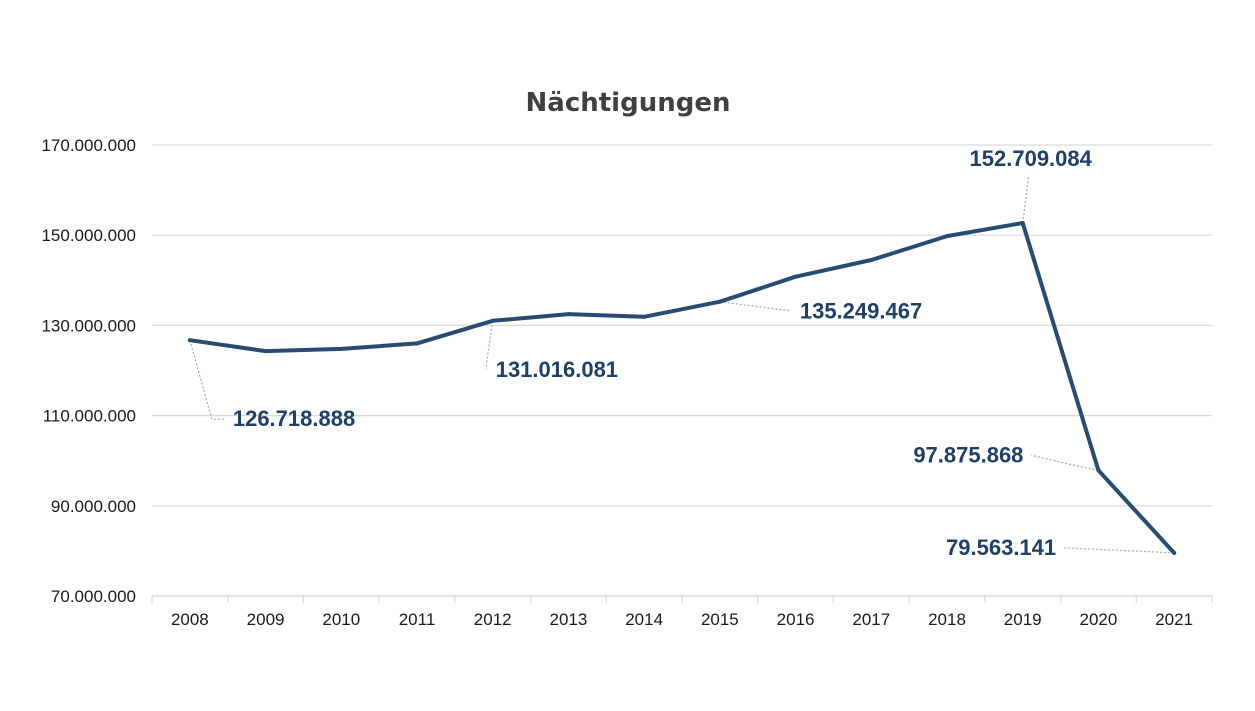 The image size is (1255, 711). What do you see at coordinates (1174, 619) in the screenshot?
I see `x-tick-label: 2021` at bounding box center [1174, 619].